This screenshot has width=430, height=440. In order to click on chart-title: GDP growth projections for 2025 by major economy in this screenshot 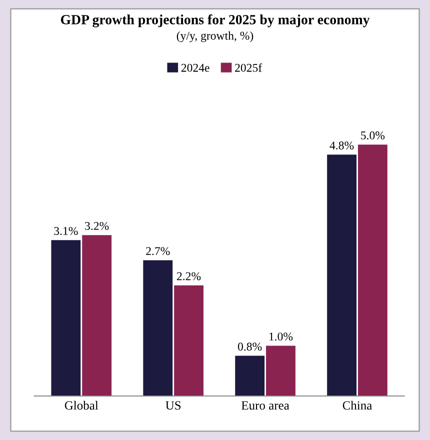, I will do `click(215, 21)`.